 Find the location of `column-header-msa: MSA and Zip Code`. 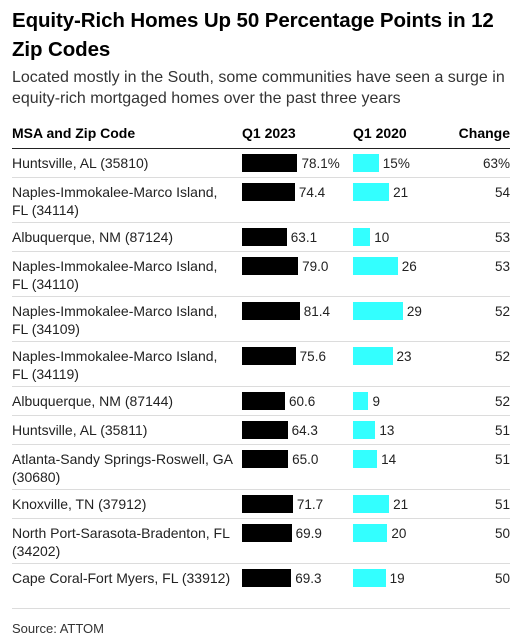

column-header-msa: MSA and Zip Code is located at coordinates (74, 133).